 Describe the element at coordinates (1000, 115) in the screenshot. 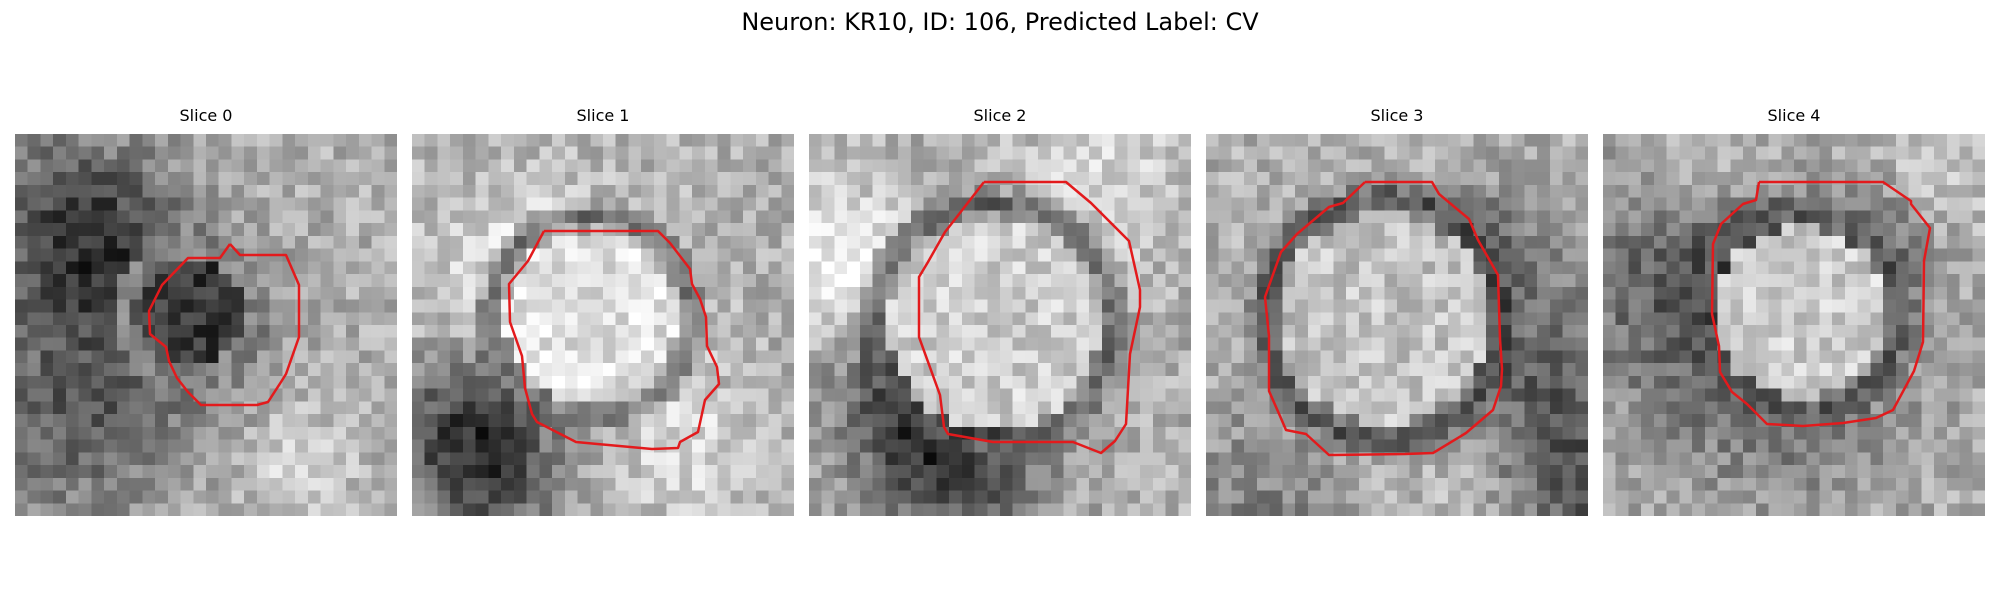

I see `slice-title-2: Slice 2` at that location.